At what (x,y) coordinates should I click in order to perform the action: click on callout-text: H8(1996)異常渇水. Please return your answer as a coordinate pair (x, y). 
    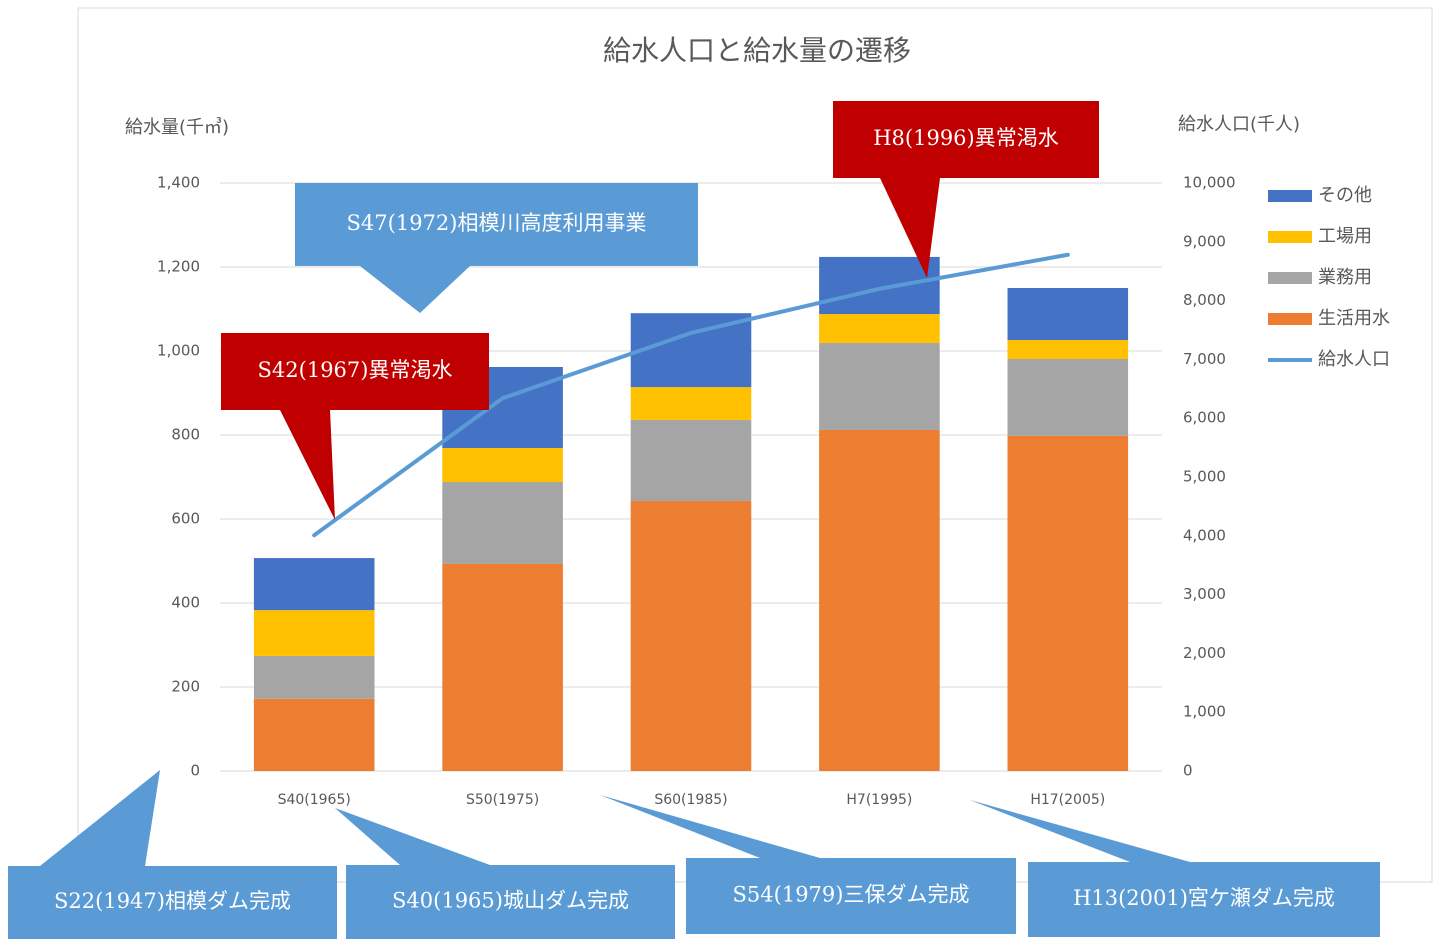
    Looking at the image, I should click on (966, 138).